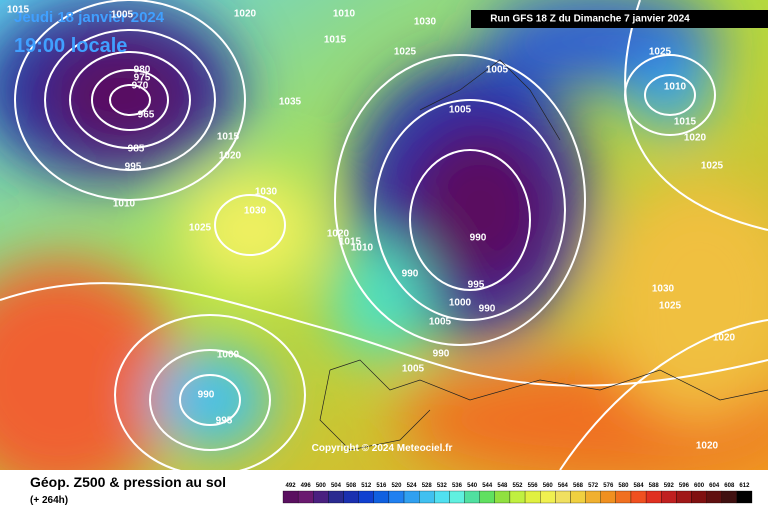  What do you see at coordinates (321, 486) in the screenshot?
I see `colorbar-label: 500` at bounding box center [321, 486].